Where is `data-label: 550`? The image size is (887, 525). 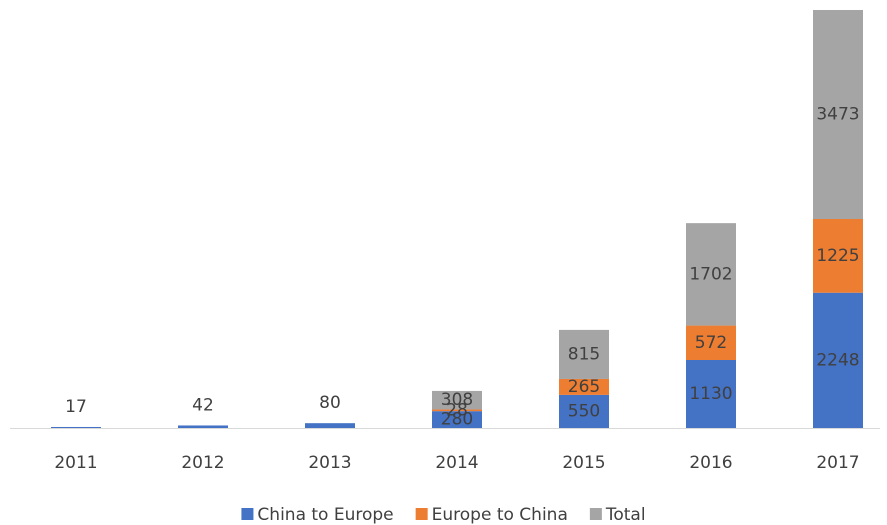 data-label: 550 is located at coordinates (584, 411).